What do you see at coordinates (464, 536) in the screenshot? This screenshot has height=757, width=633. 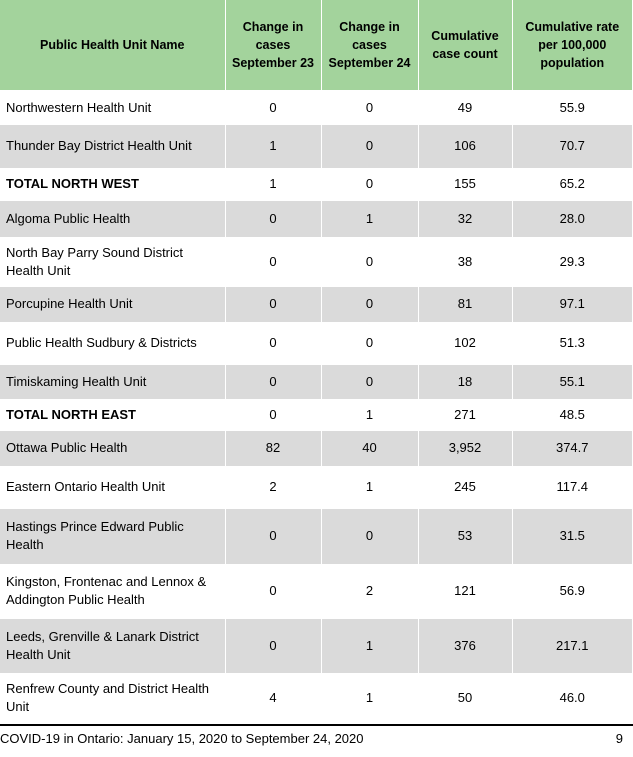 I see `cell-cumulative-count: 53` at bounding box center [464, 536].